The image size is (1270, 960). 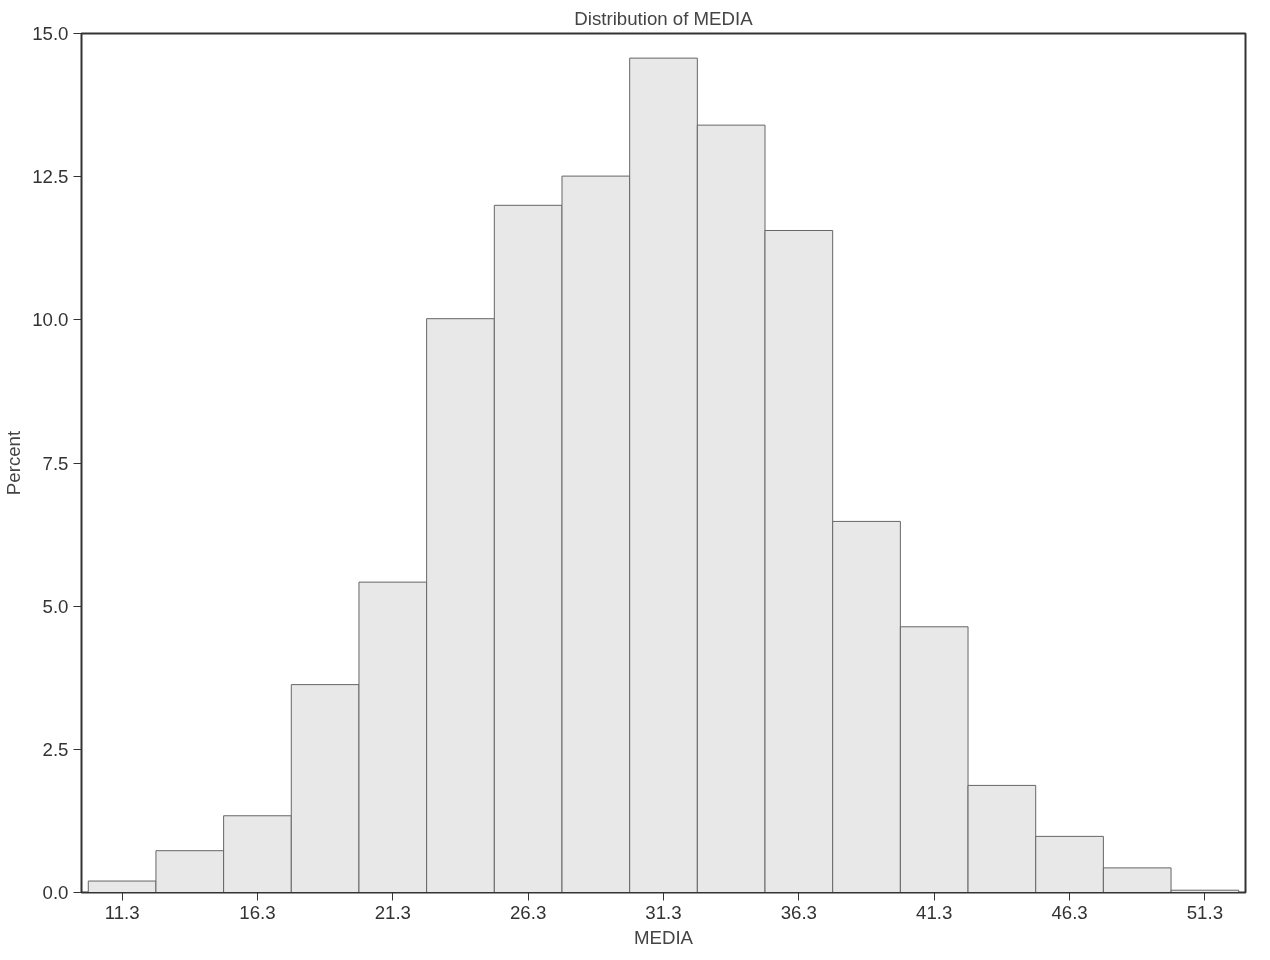 What do you see at coordinates (50, 33) in the screenshot?
I see `y-tick-label: 15.0` at bounding box center [50, 33].